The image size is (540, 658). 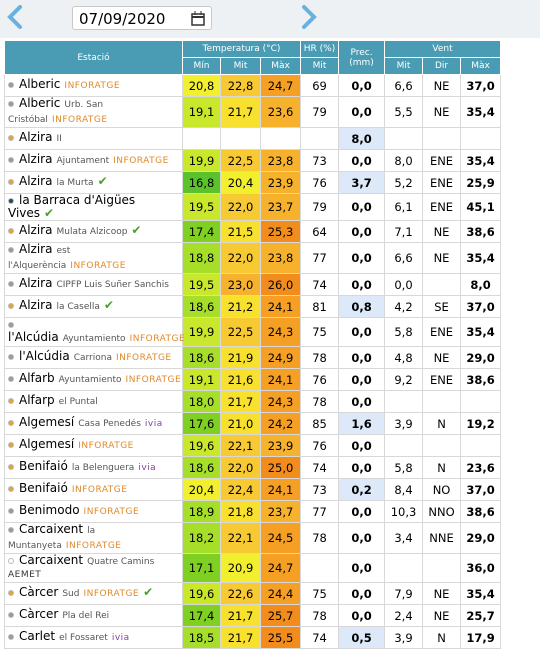 What do you see at coordinates (51, 560) in the screenshot?
I see `station-name: Carcaixent` at bounding box center [51, 560].